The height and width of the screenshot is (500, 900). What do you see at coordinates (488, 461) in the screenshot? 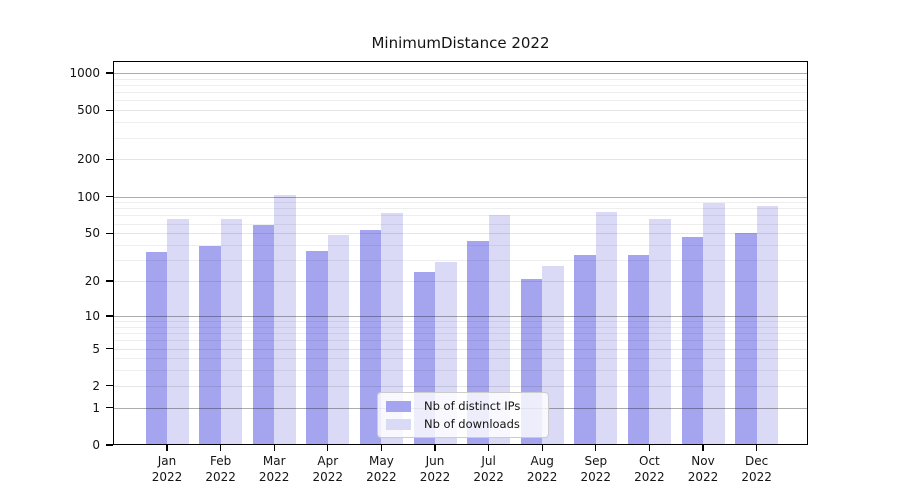
I see `x-tick-month: Jul` at bounding box center [488, 461].